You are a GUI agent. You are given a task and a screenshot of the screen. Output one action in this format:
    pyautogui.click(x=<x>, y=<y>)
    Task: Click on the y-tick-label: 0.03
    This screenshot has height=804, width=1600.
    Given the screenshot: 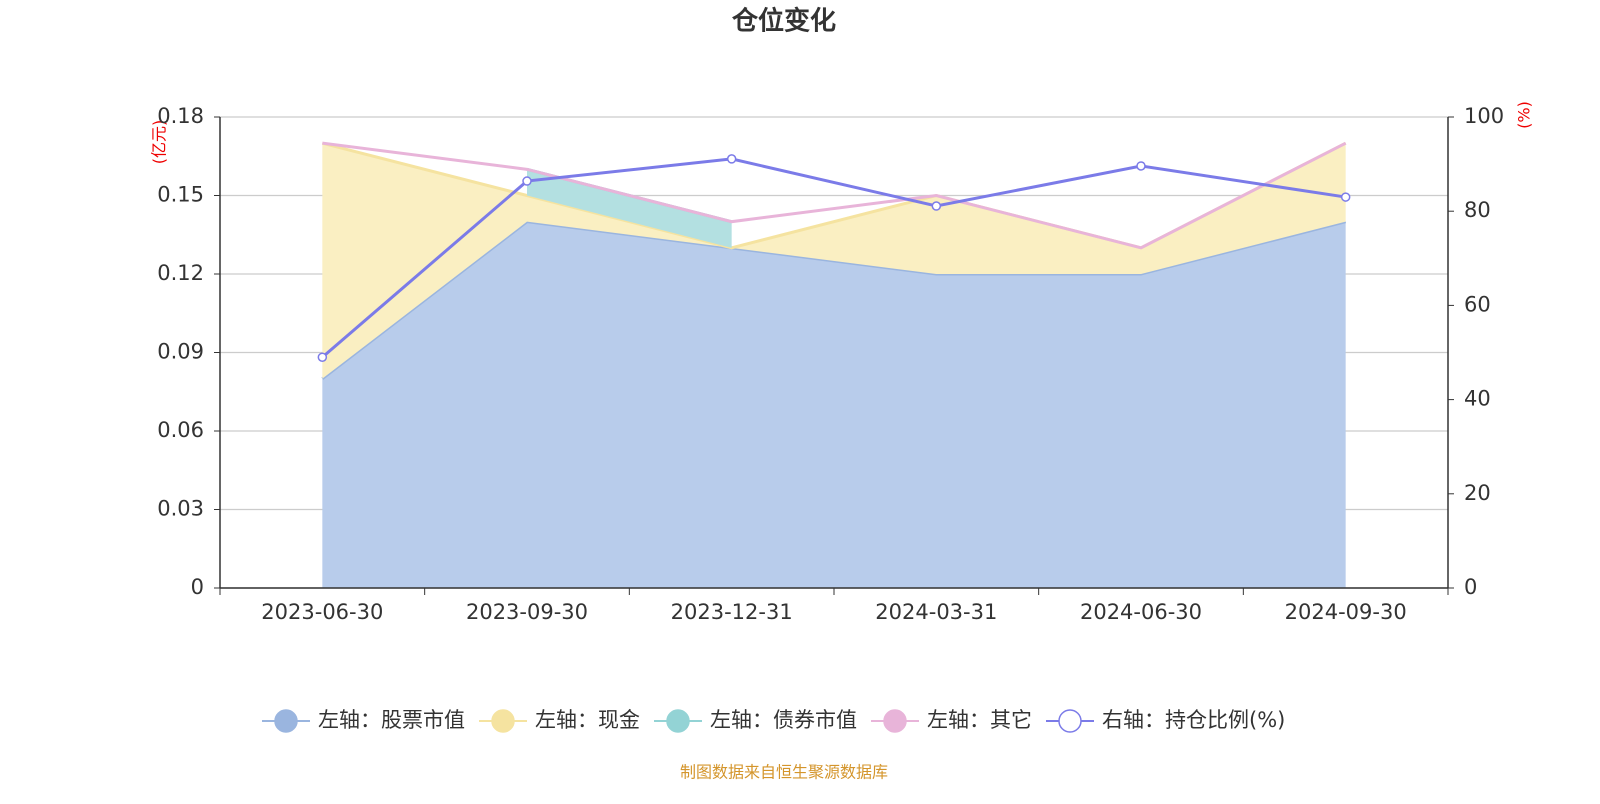 What is the action you would take?
    pyautogui.click(x=180, y=509)
    